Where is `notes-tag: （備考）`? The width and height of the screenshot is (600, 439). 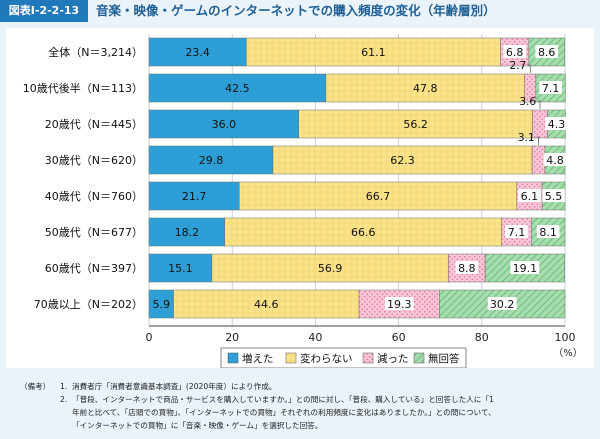
notes-tag: （備考） is located at coordinates (35, 386).